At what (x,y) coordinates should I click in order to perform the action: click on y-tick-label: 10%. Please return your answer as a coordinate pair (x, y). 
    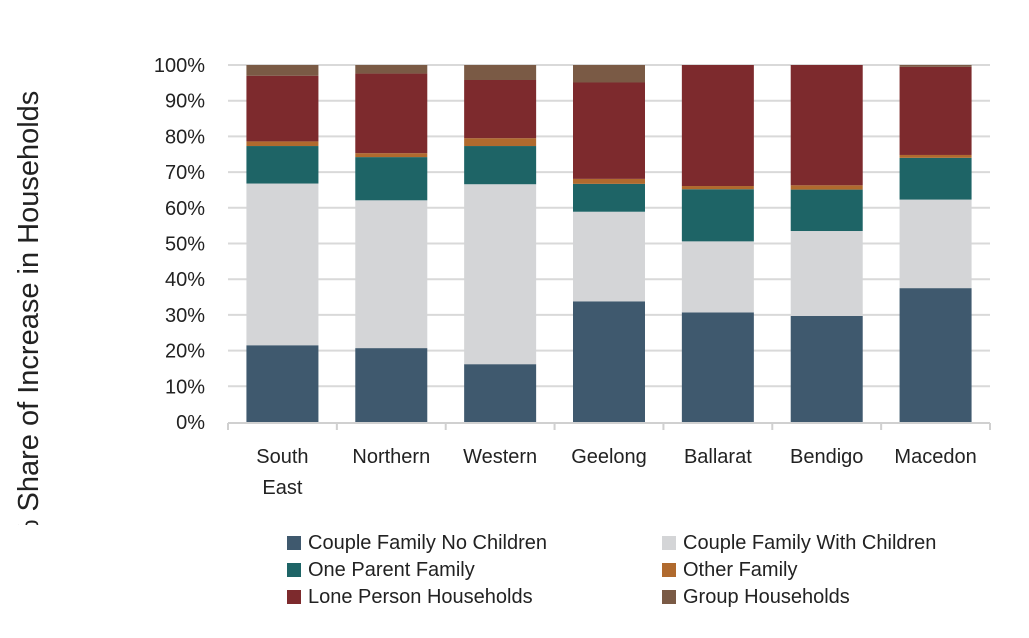
    Looking at the image, I should click on (185, 387).